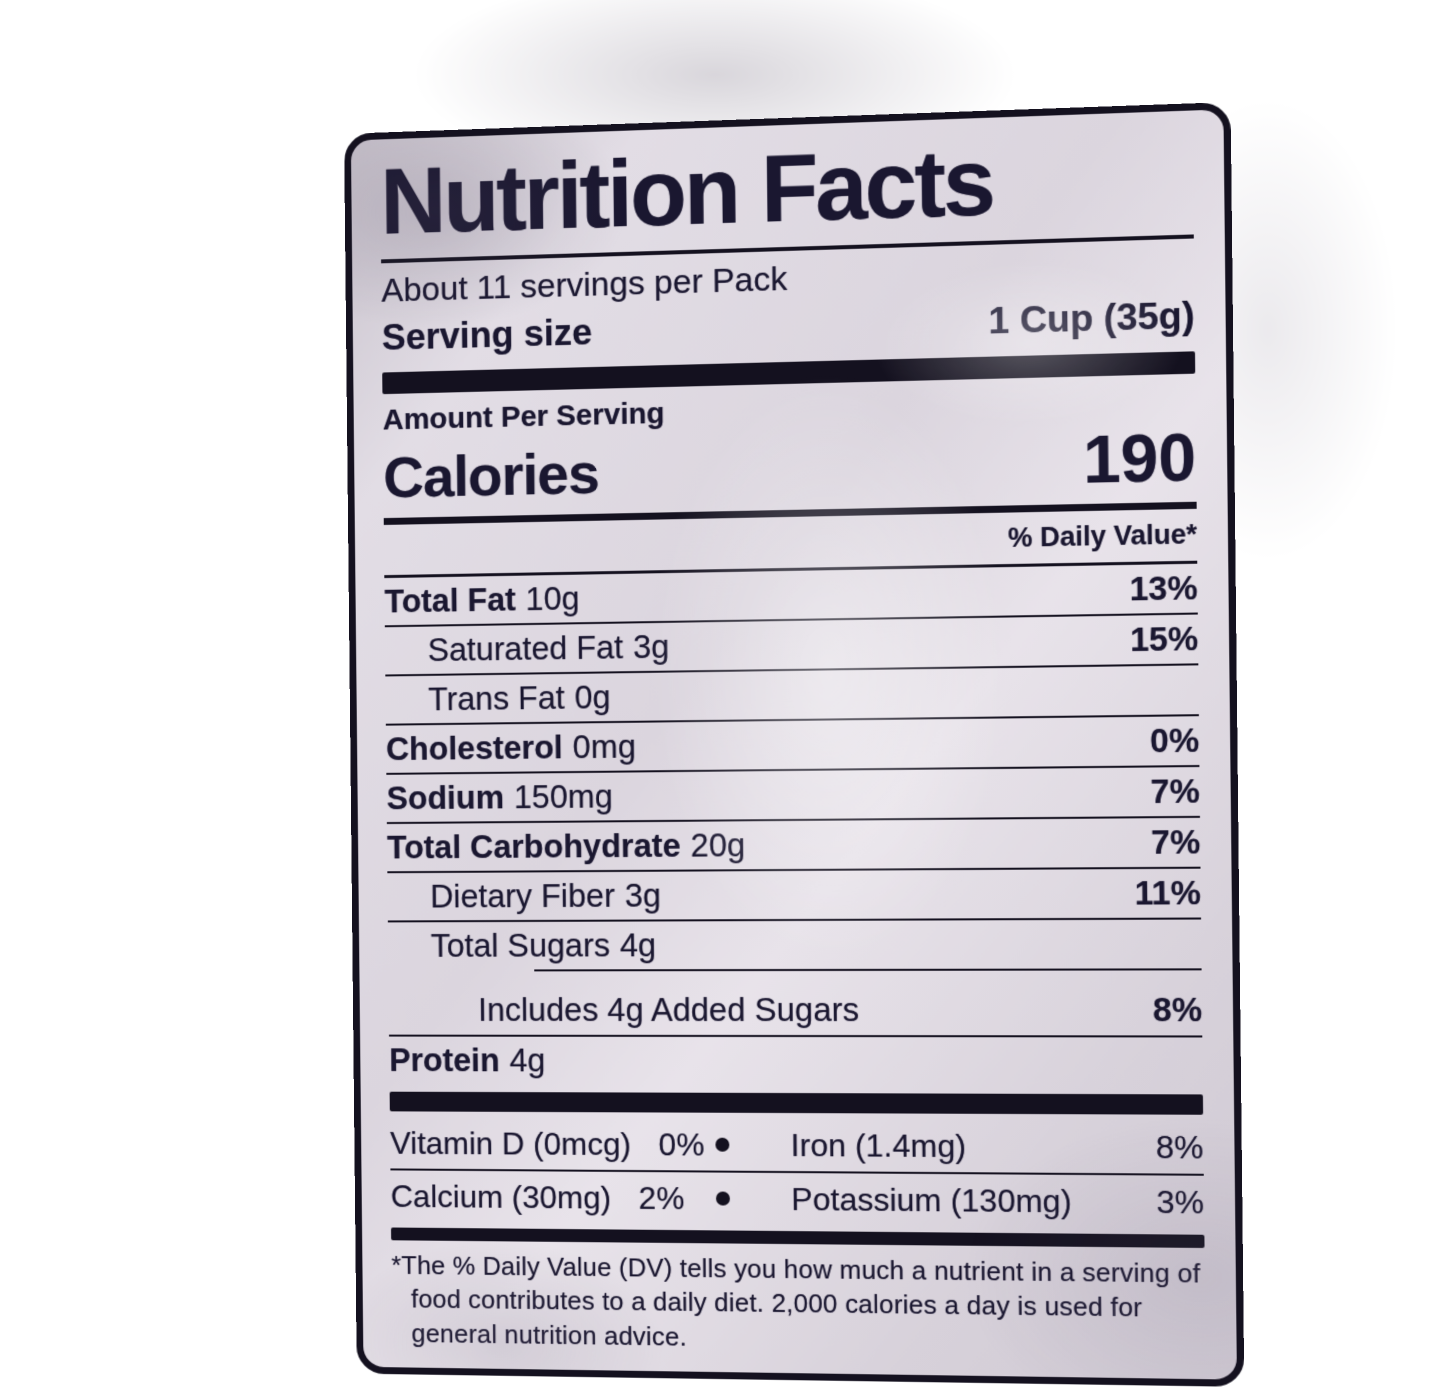  Describe the element at coordinates (787, 188) in the screenshot. I see `label-title: Nutrition Facts` at that location.